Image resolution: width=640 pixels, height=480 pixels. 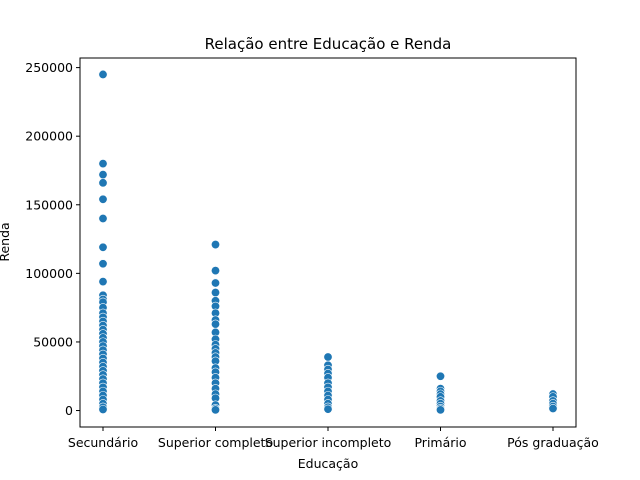 I want to click on x-tick-label: Primário, so click(x=440, y=442).